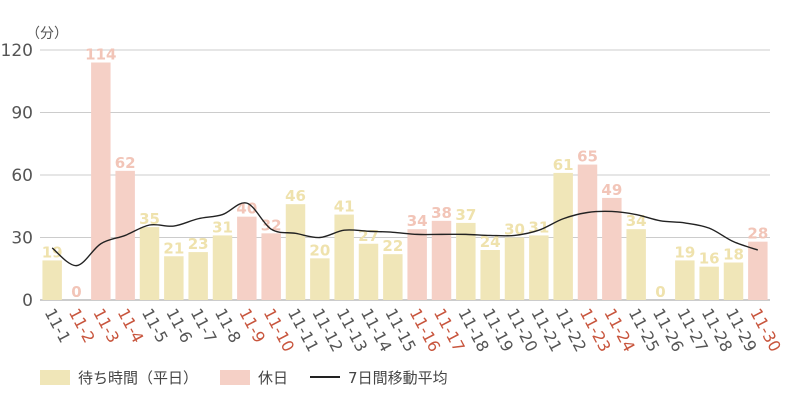  Describe the element at coordinates (325, 377) in the screenshot. I see `legend-line-swatch` at that location.